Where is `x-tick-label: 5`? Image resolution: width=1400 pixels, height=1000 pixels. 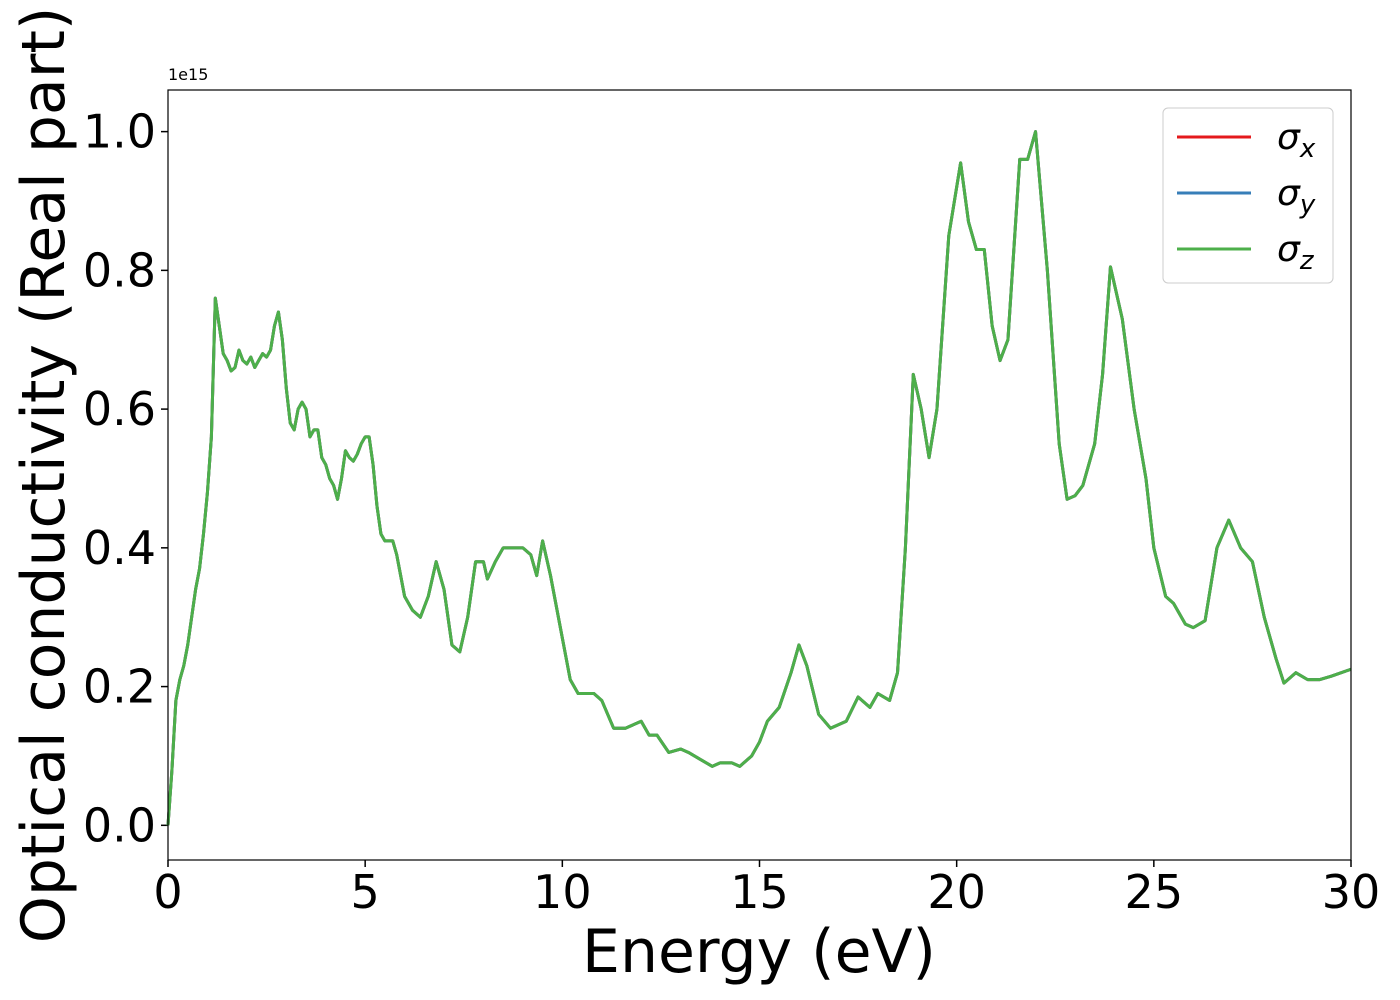
x-tick-label: 5 is located at coordinates (365, 892).